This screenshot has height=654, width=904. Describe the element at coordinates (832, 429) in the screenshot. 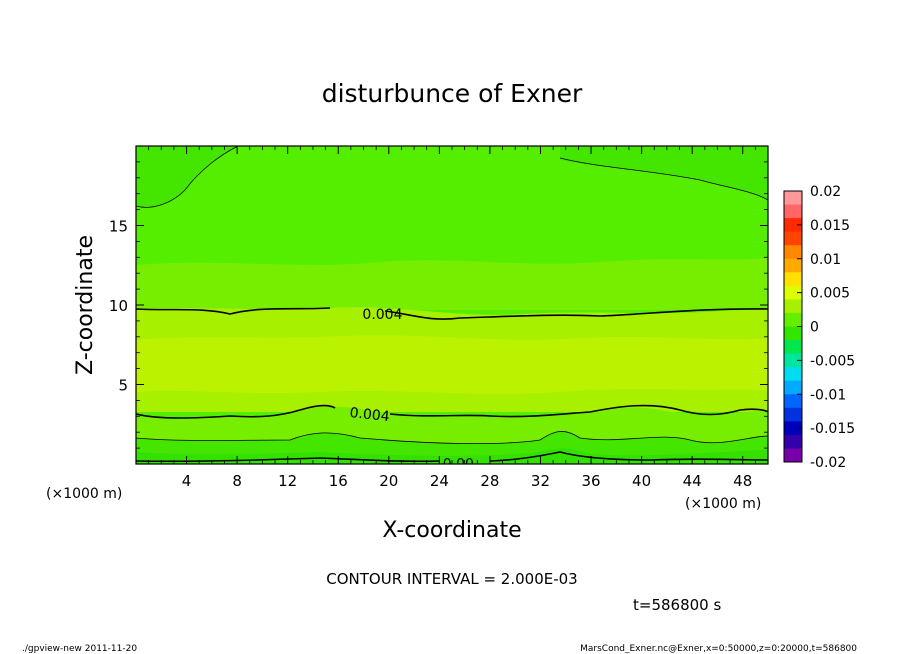

I see `colorbar-label: -0.015` at that location.